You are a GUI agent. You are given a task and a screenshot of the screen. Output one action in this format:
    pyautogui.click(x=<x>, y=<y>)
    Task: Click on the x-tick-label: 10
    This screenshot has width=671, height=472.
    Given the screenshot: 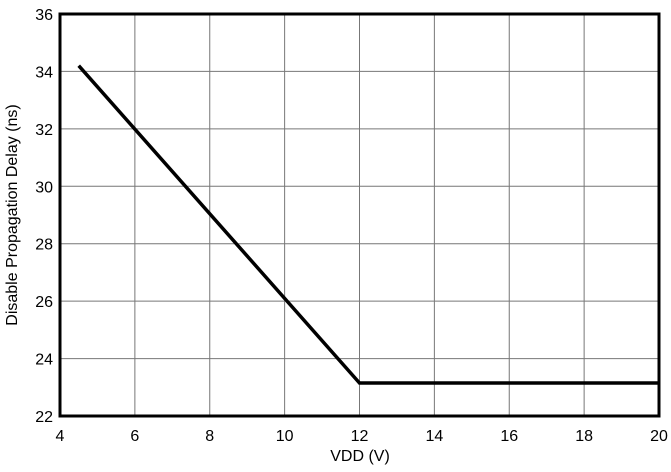 What is the action you would take?
    pyautogui.click(x=285, y=436)
    